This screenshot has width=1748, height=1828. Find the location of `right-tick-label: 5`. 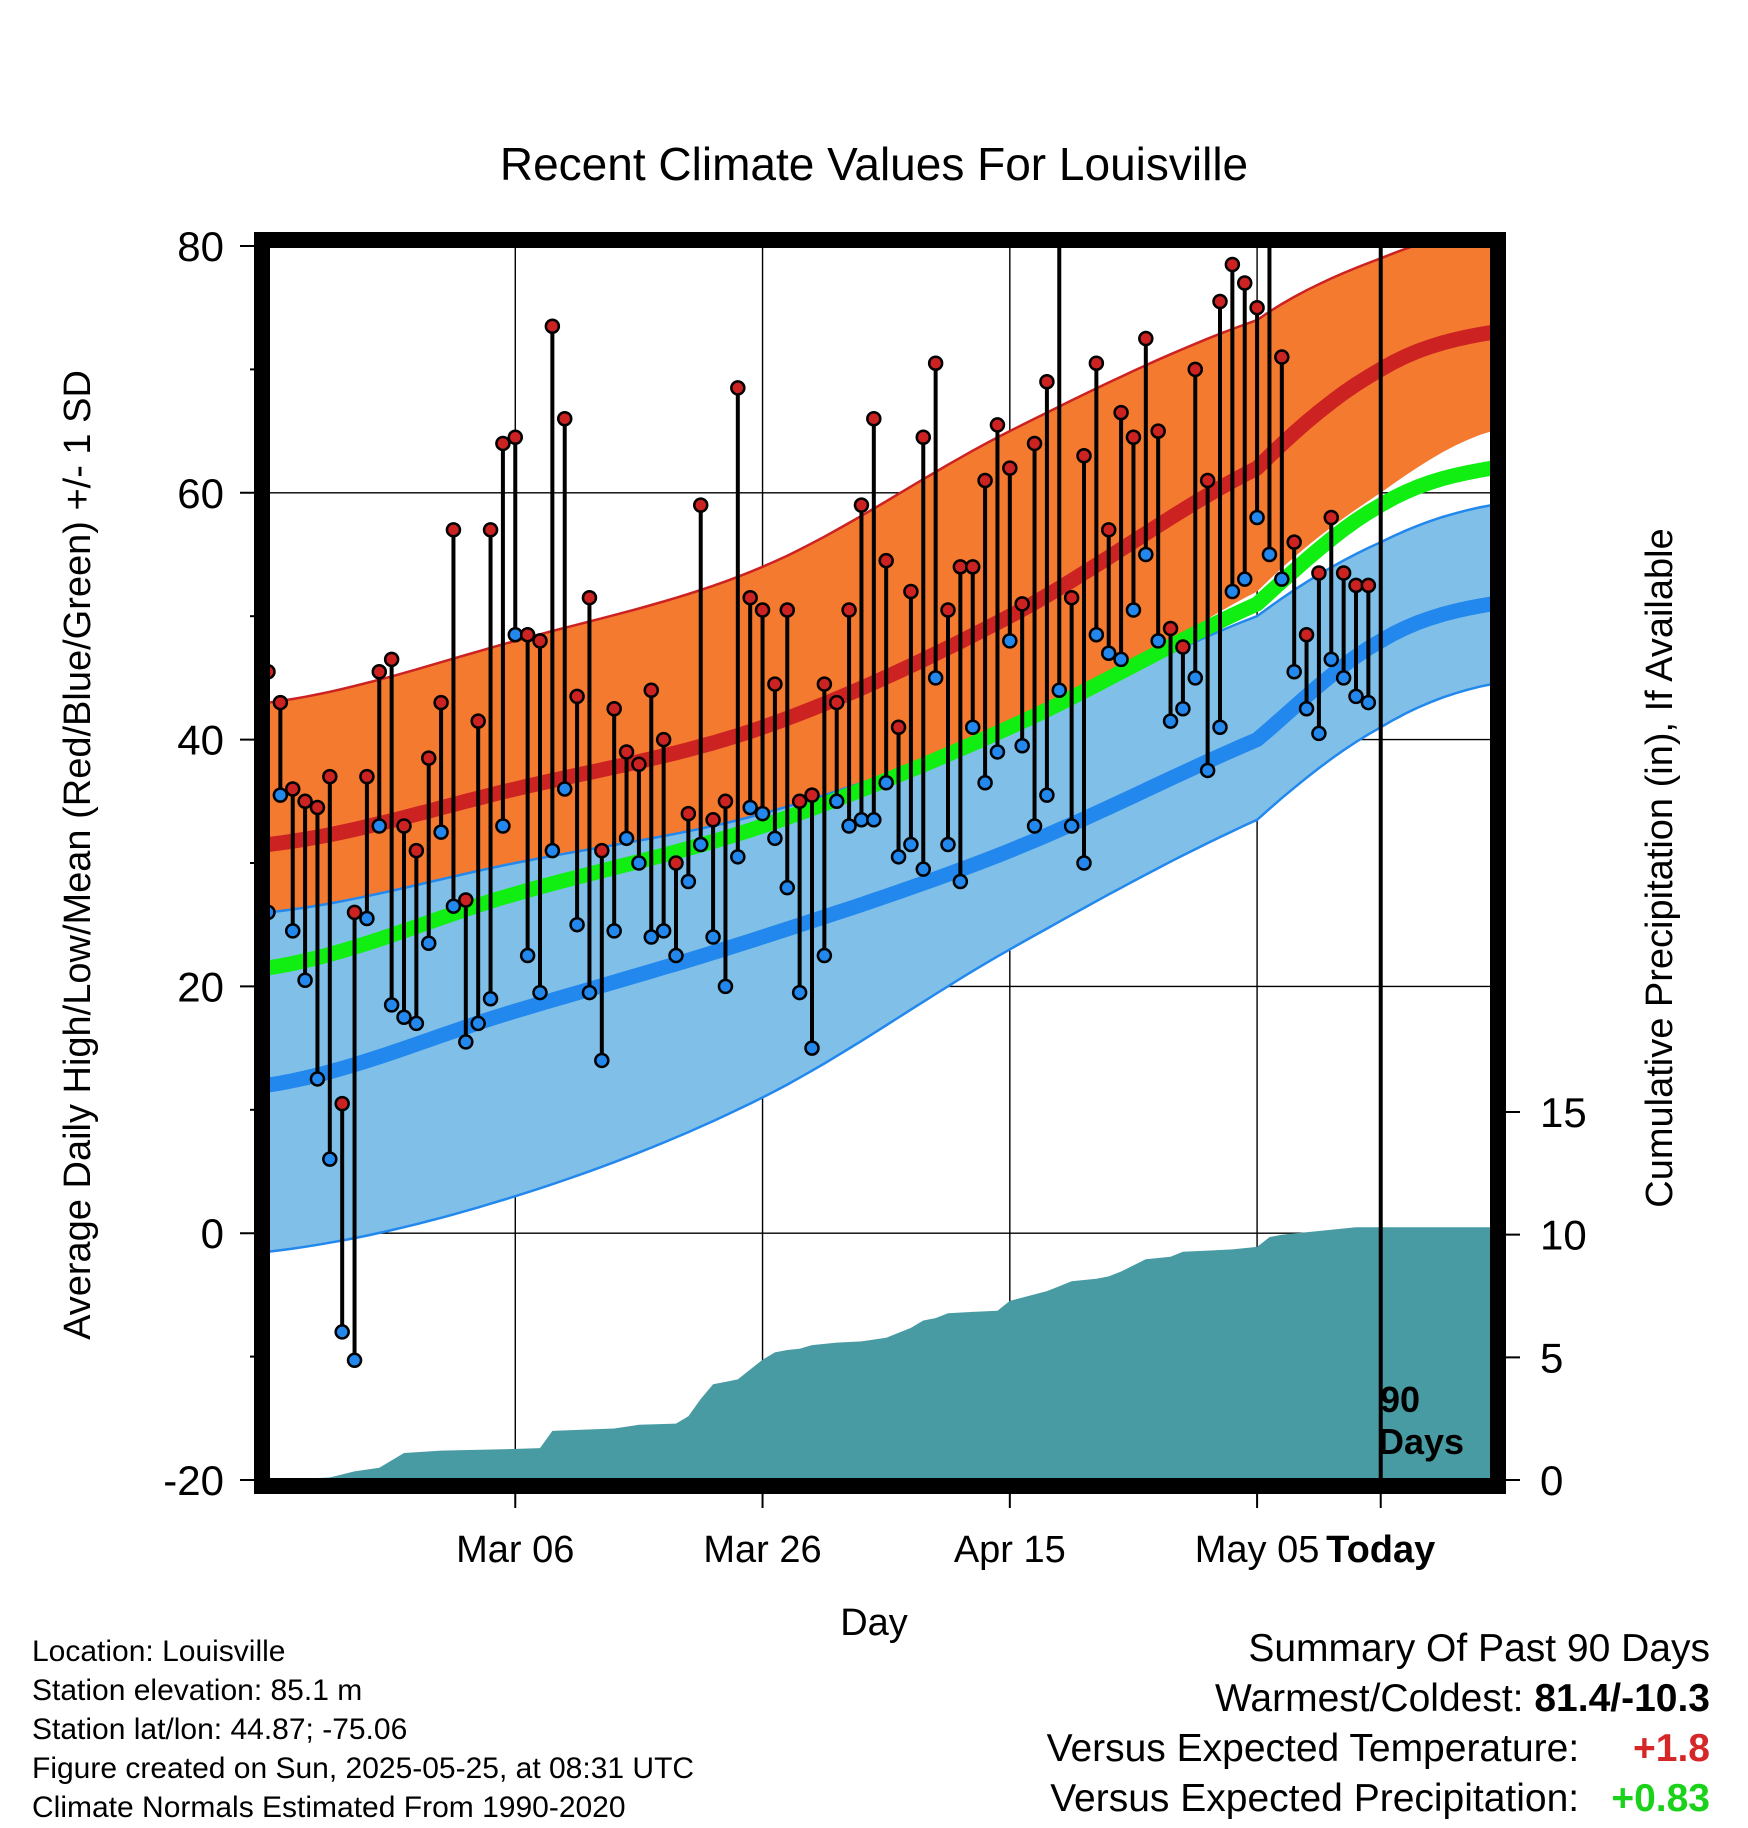

right-tick-label: 5 is located at coordinates (1551, 1357).